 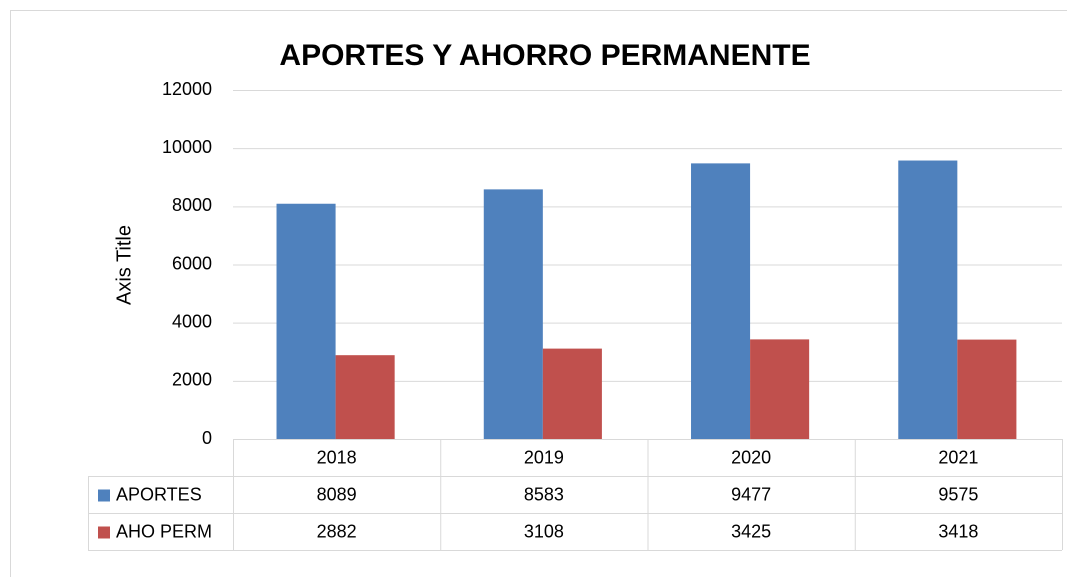 What do you see at coordinates (187, 89) in the screenshot?
I see `y-tick-label: 12000` at bounding box center [187, 89].